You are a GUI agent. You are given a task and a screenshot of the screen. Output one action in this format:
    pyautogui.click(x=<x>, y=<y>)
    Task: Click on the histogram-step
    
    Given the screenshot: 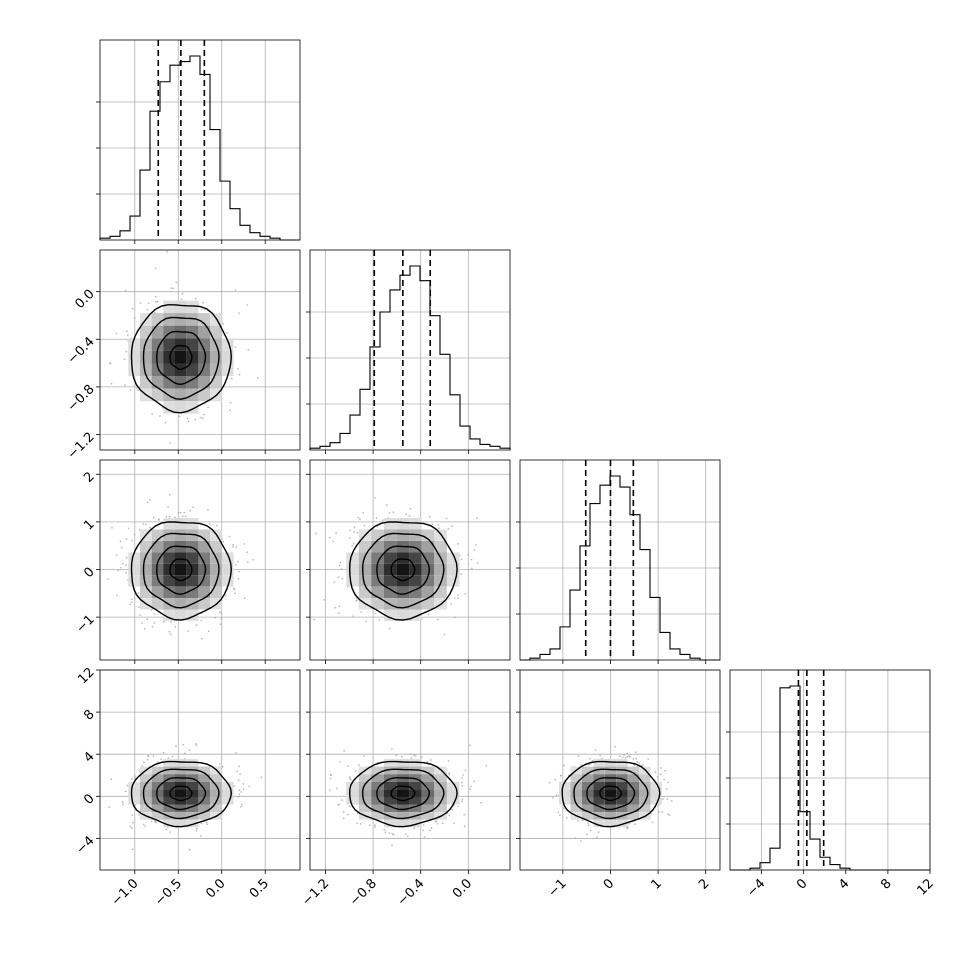 What is the action you would take?
    pyautogui.click(x=620, y=568)
    